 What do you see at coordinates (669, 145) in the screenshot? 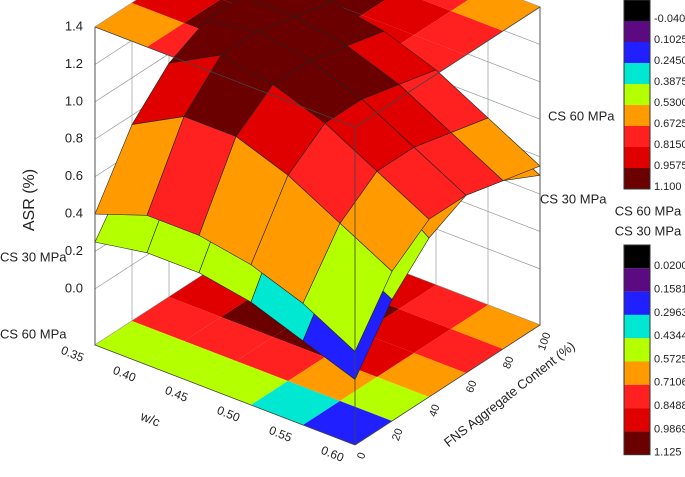
I see `colorbar-tick-label: 0.8150` at bounding box center [669, 145].